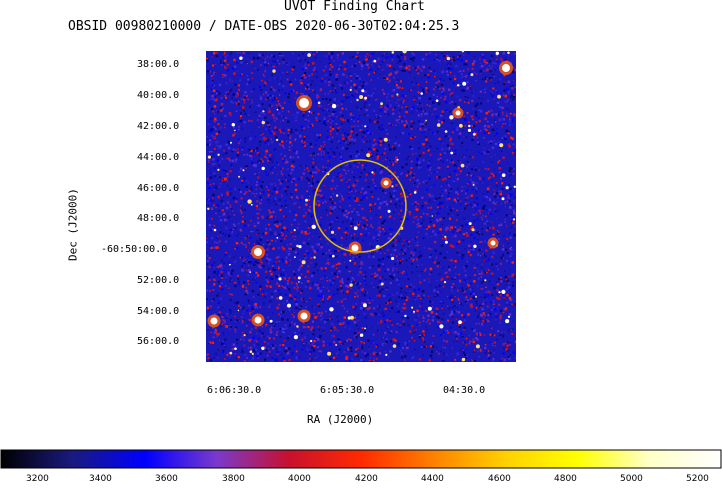 Image resolution: width=722 pixels, height=489 pixels. What do you see at coordinates (340, 419) in the screenshot?
I see `x-axis-label: RA (J2000)` at bounding box center [340, 419].